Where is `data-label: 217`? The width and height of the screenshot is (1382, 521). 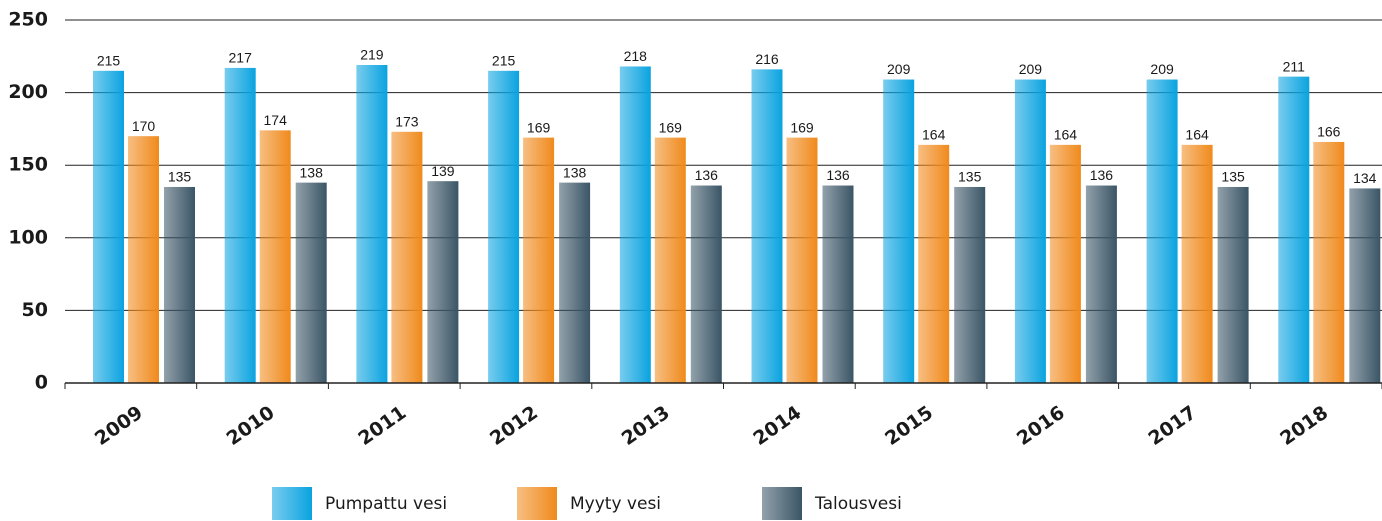 data-label: 217 is located at coordinates (241, 58).